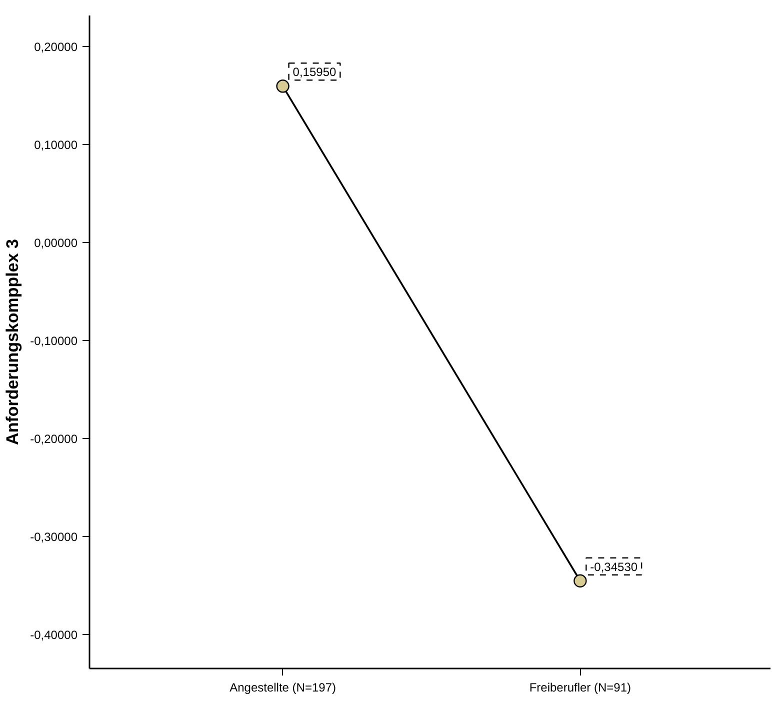  I want to click on y-tick-label: -0,40000, so click(54, 635).